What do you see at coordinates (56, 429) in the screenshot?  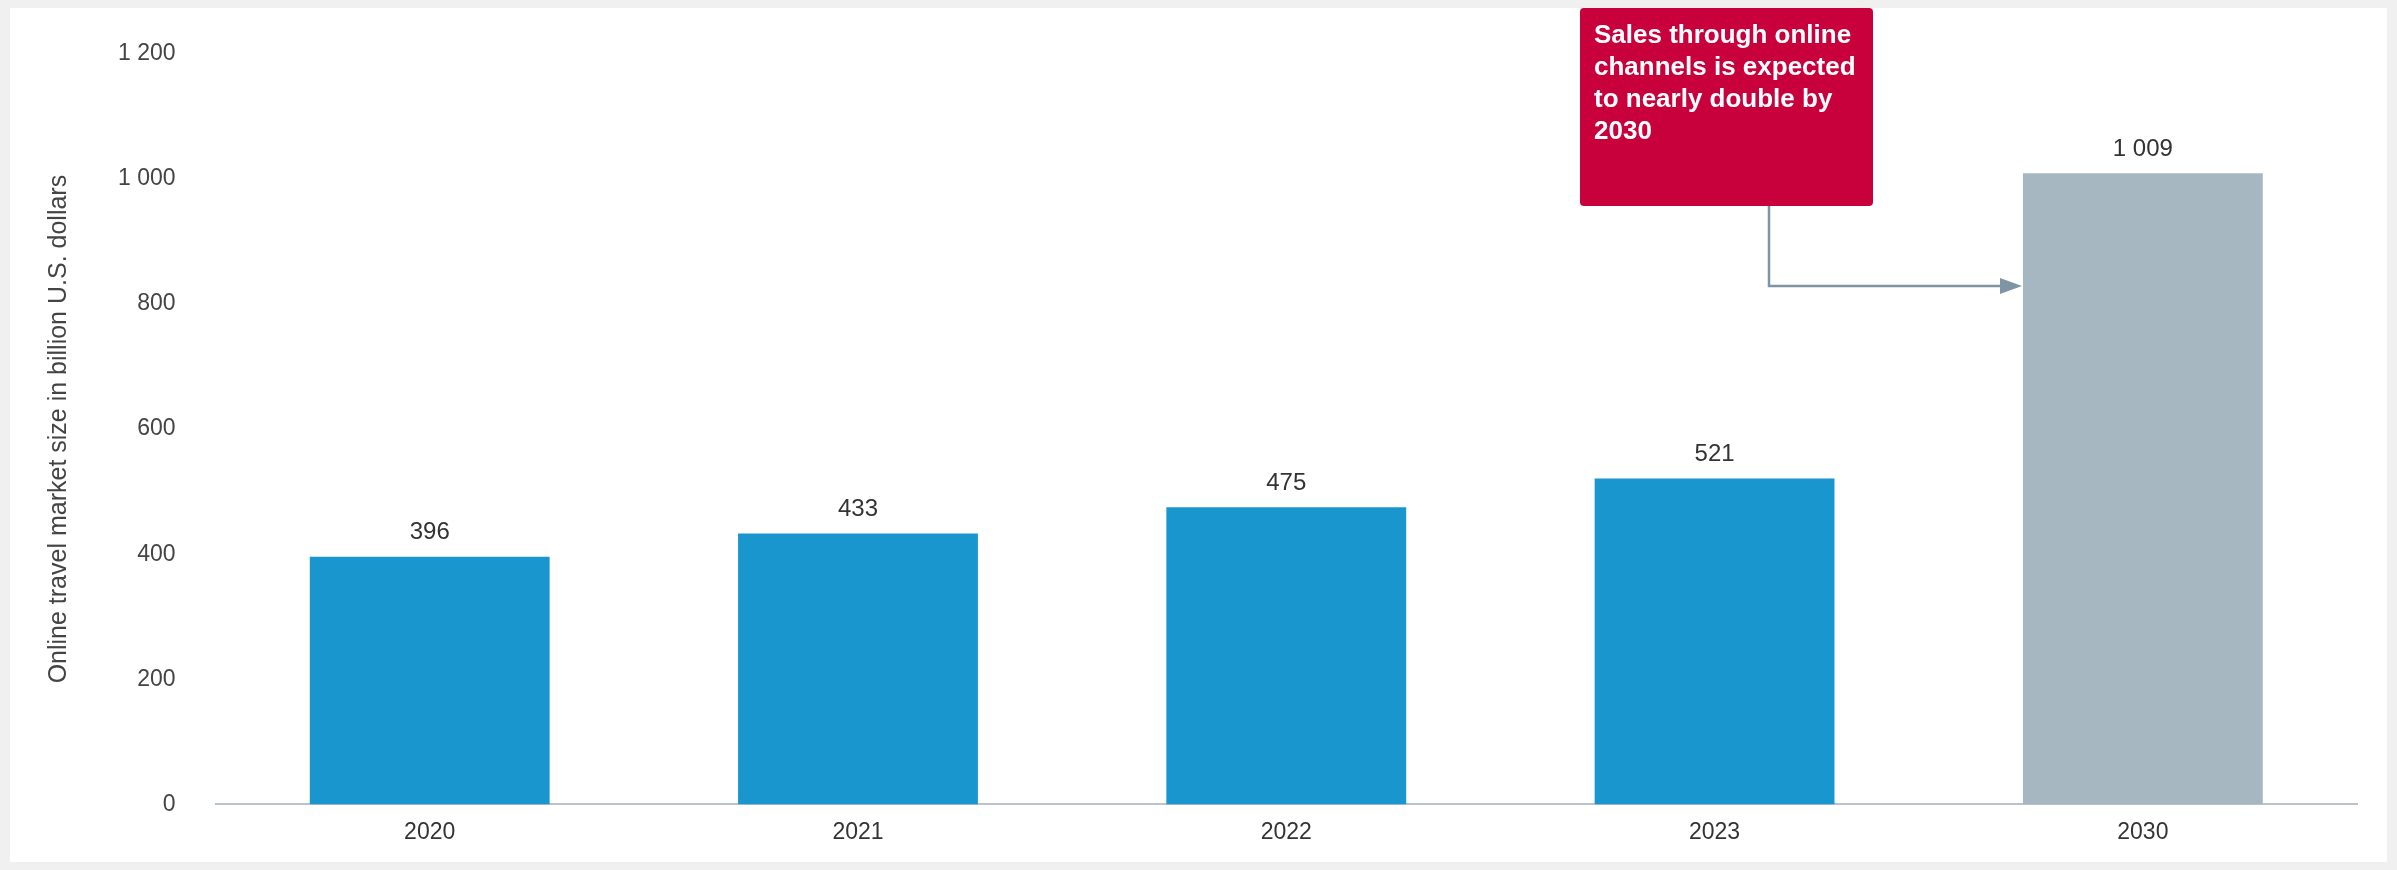 I see `y-axis-title: Online travel market size in billion U.S. dollars` at bounding box center [56, 429].